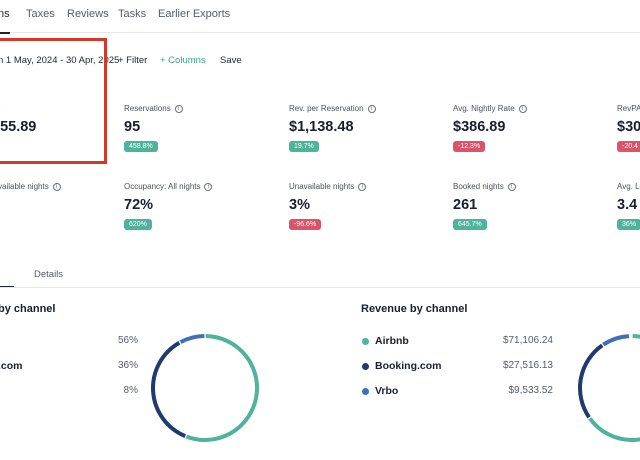 Image resolution: width=640 pixels, height=460 pixels. I want to click on tab-reviews: Reviews, so click(88, 14).